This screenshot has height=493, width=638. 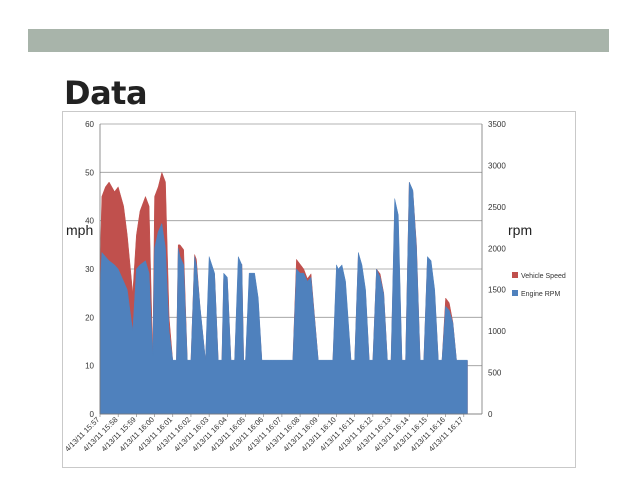 I want to click on y2-tick-label: 500, so click(x=495, y=373).